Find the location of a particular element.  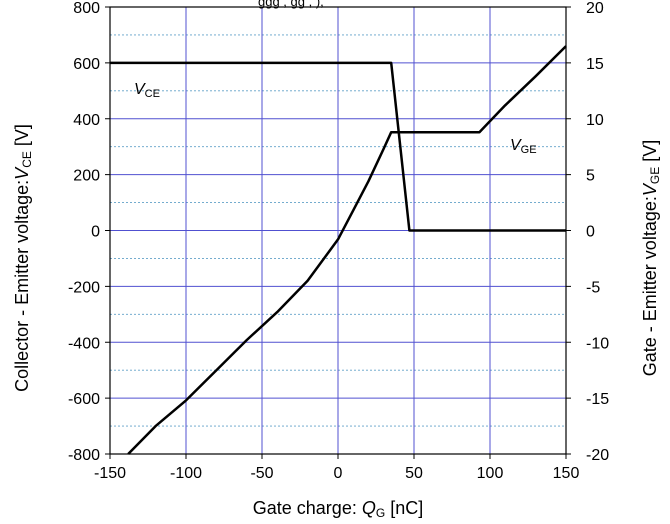

series-label-vge: VGE is located at coordinates (523, 146).